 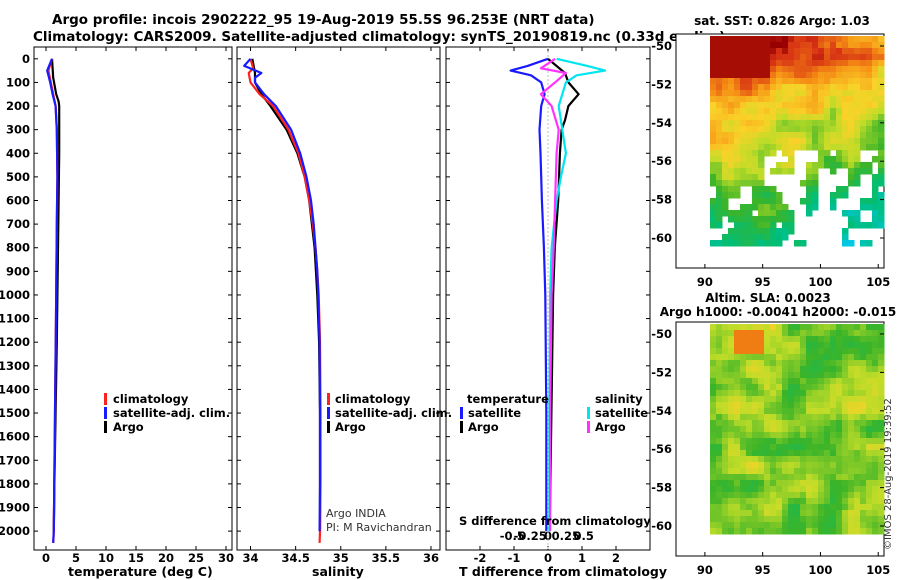 What do you see at coordinates (251, 558) in the screenshot?
I see `salinity-x-tick-label: 34` at bounding box center [251, 558].